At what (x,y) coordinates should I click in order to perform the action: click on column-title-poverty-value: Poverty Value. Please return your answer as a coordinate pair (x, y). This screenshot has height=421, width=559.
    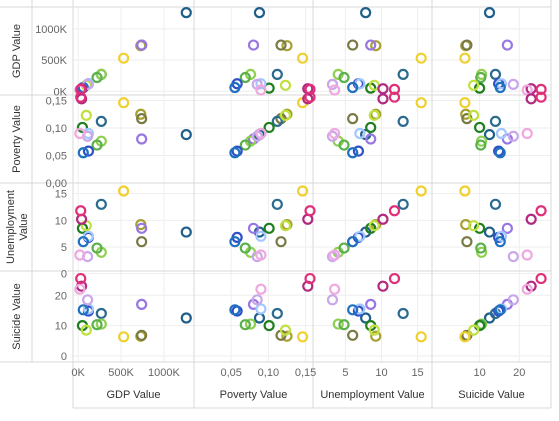
    Looking at the image, I should click on (254, 395).